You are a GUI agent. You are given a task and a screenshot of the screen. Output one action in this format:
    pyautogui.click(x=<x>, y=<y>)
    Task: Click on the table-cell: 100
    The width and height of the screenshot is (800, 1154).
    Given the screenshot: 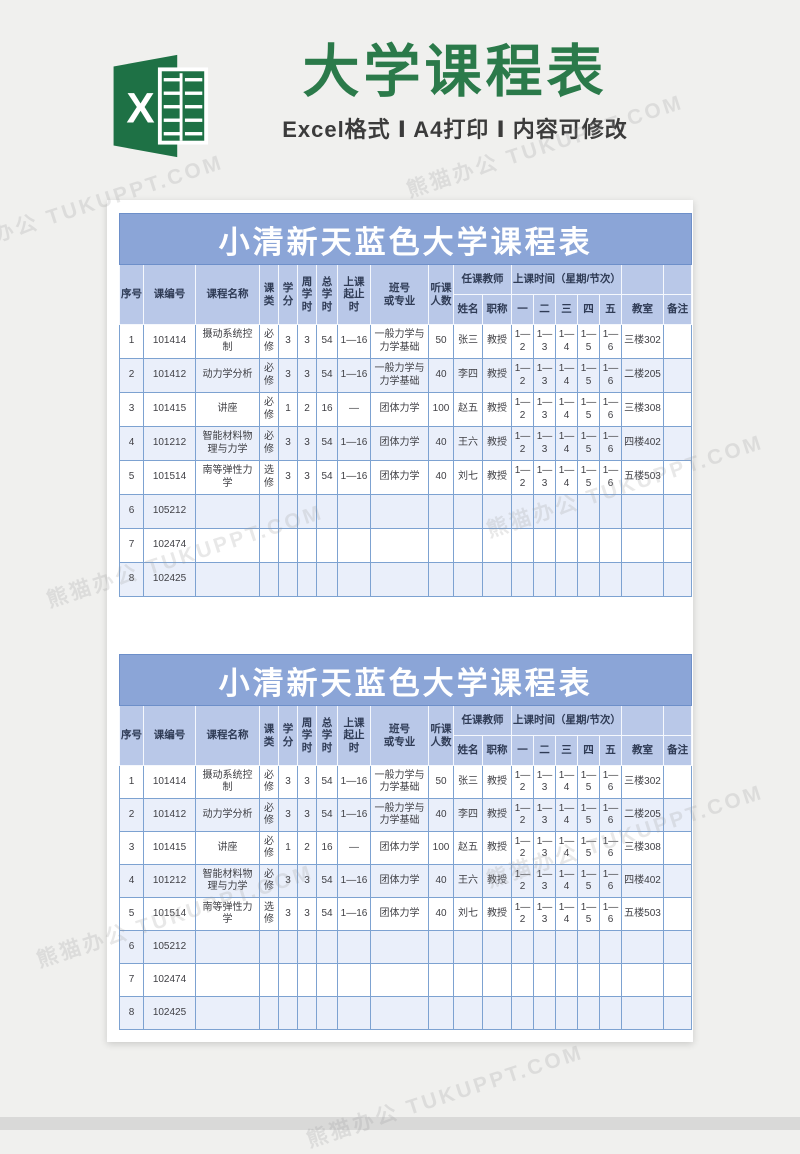 What is the action you would take?
    pyautogui.click(x=441, y=409)
    